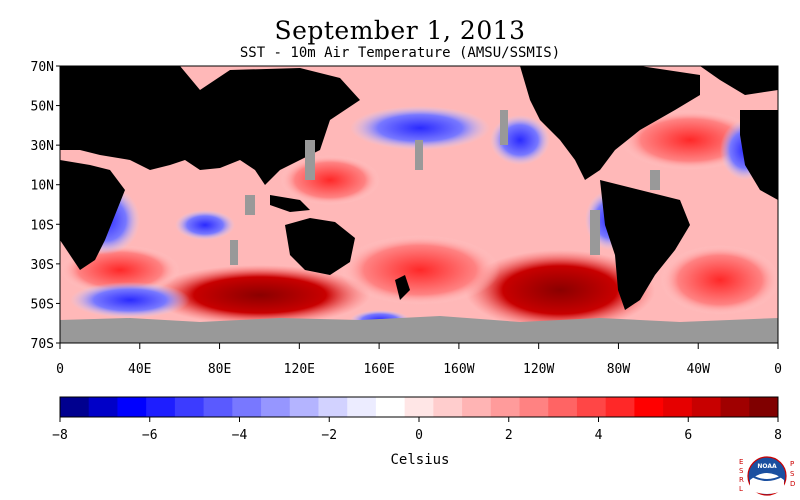 This screenshot has width=800, height=500. What do you see at coordinates (458, 369) in the screenshot?
I see `lon-tick-label: 160W` at bounding box center [458, 369].